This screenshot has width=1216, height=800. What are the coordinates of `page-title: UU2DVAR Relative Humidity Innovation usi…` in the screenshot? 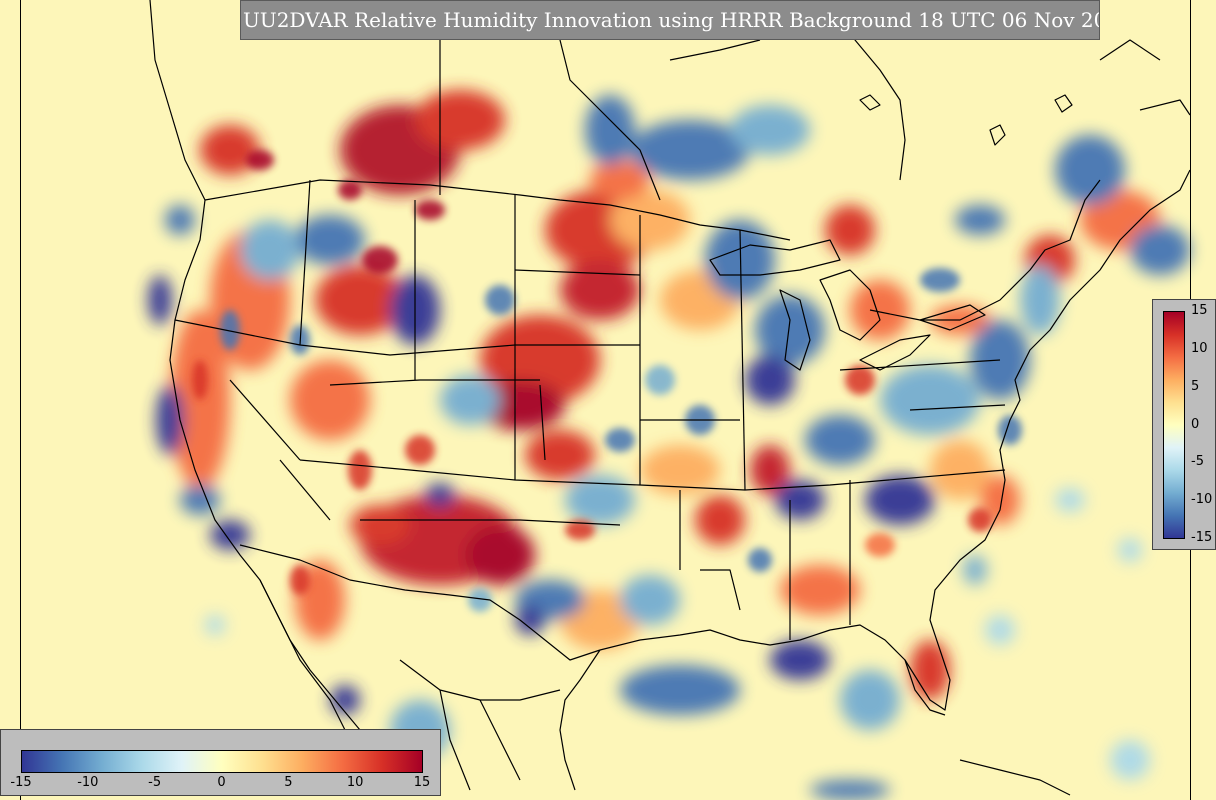 It's located at (671, 20).